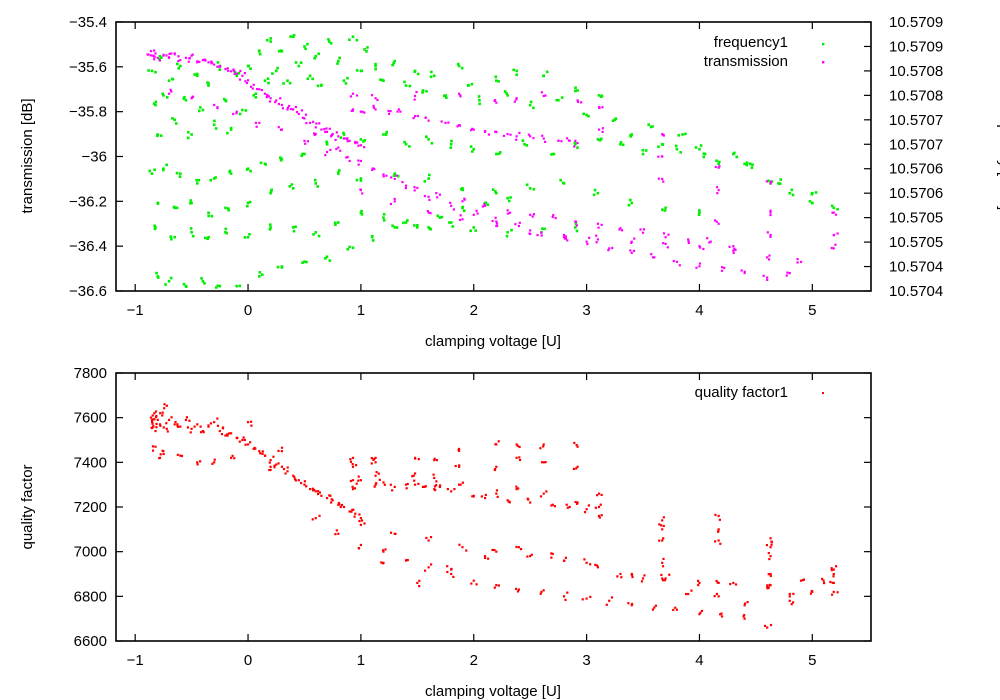 This screenshot has width=1000, height=700. I want to click on y-tick-label: 7600, so click(90, 418).